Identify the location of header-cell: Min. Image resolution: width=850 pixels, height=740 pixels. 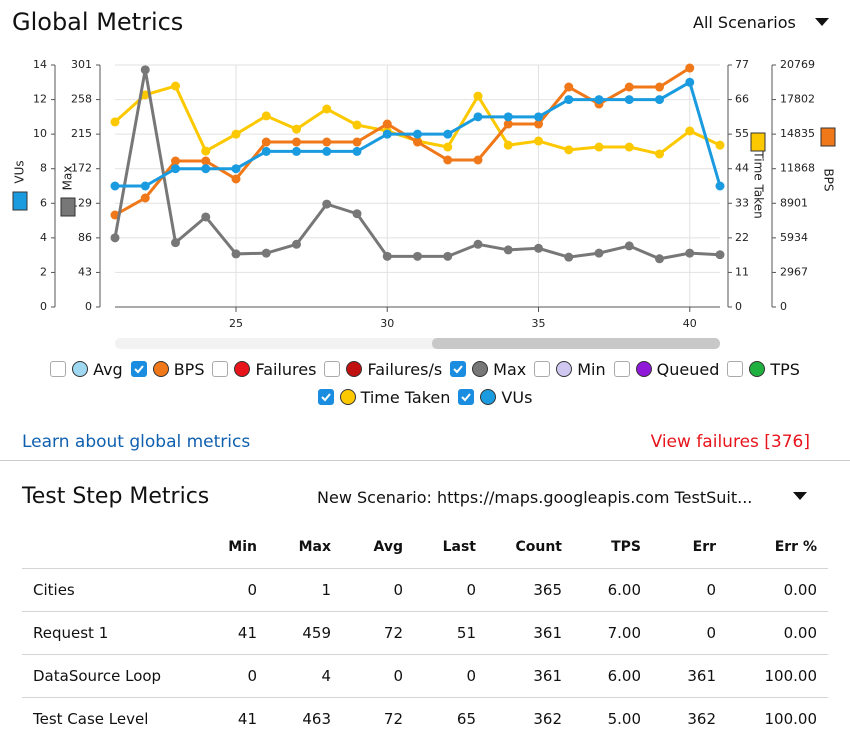
(242, 546).